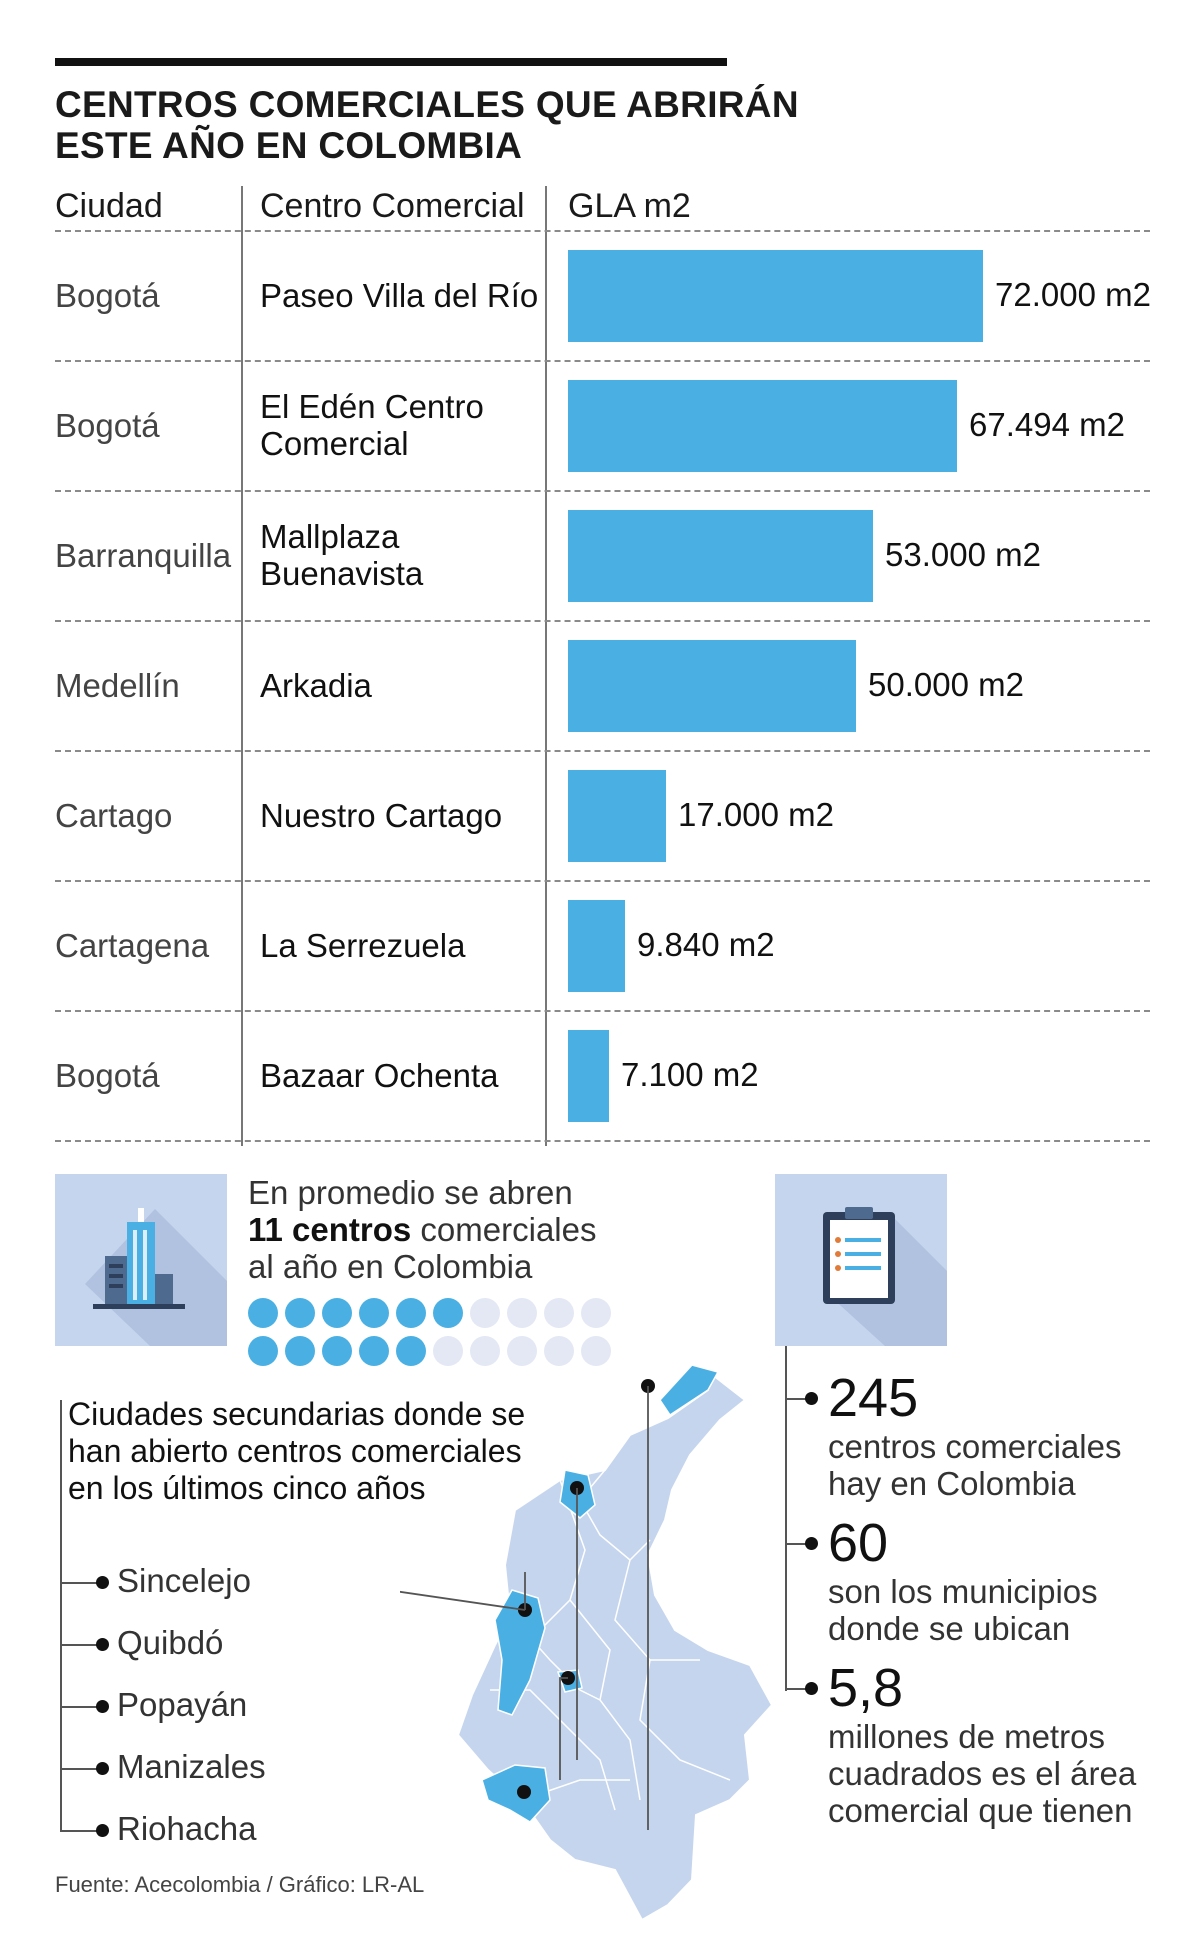  I want to click on buildings-icon, so click(141, 1260).